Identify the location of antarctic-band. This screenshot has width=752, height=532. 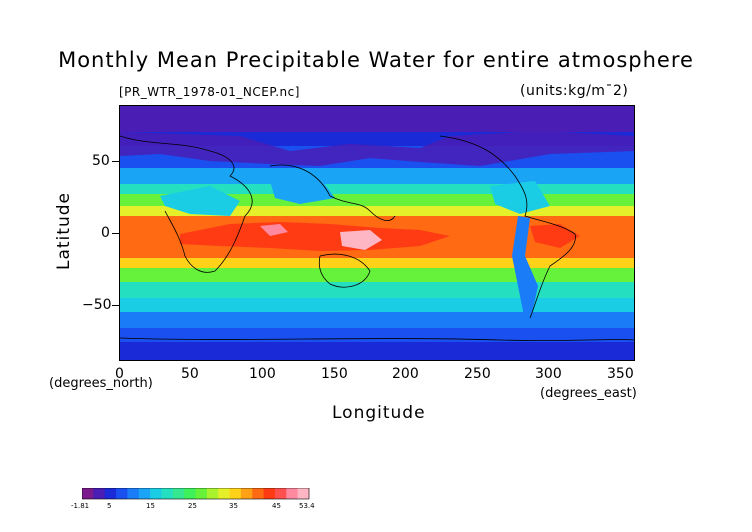
(377, 351).